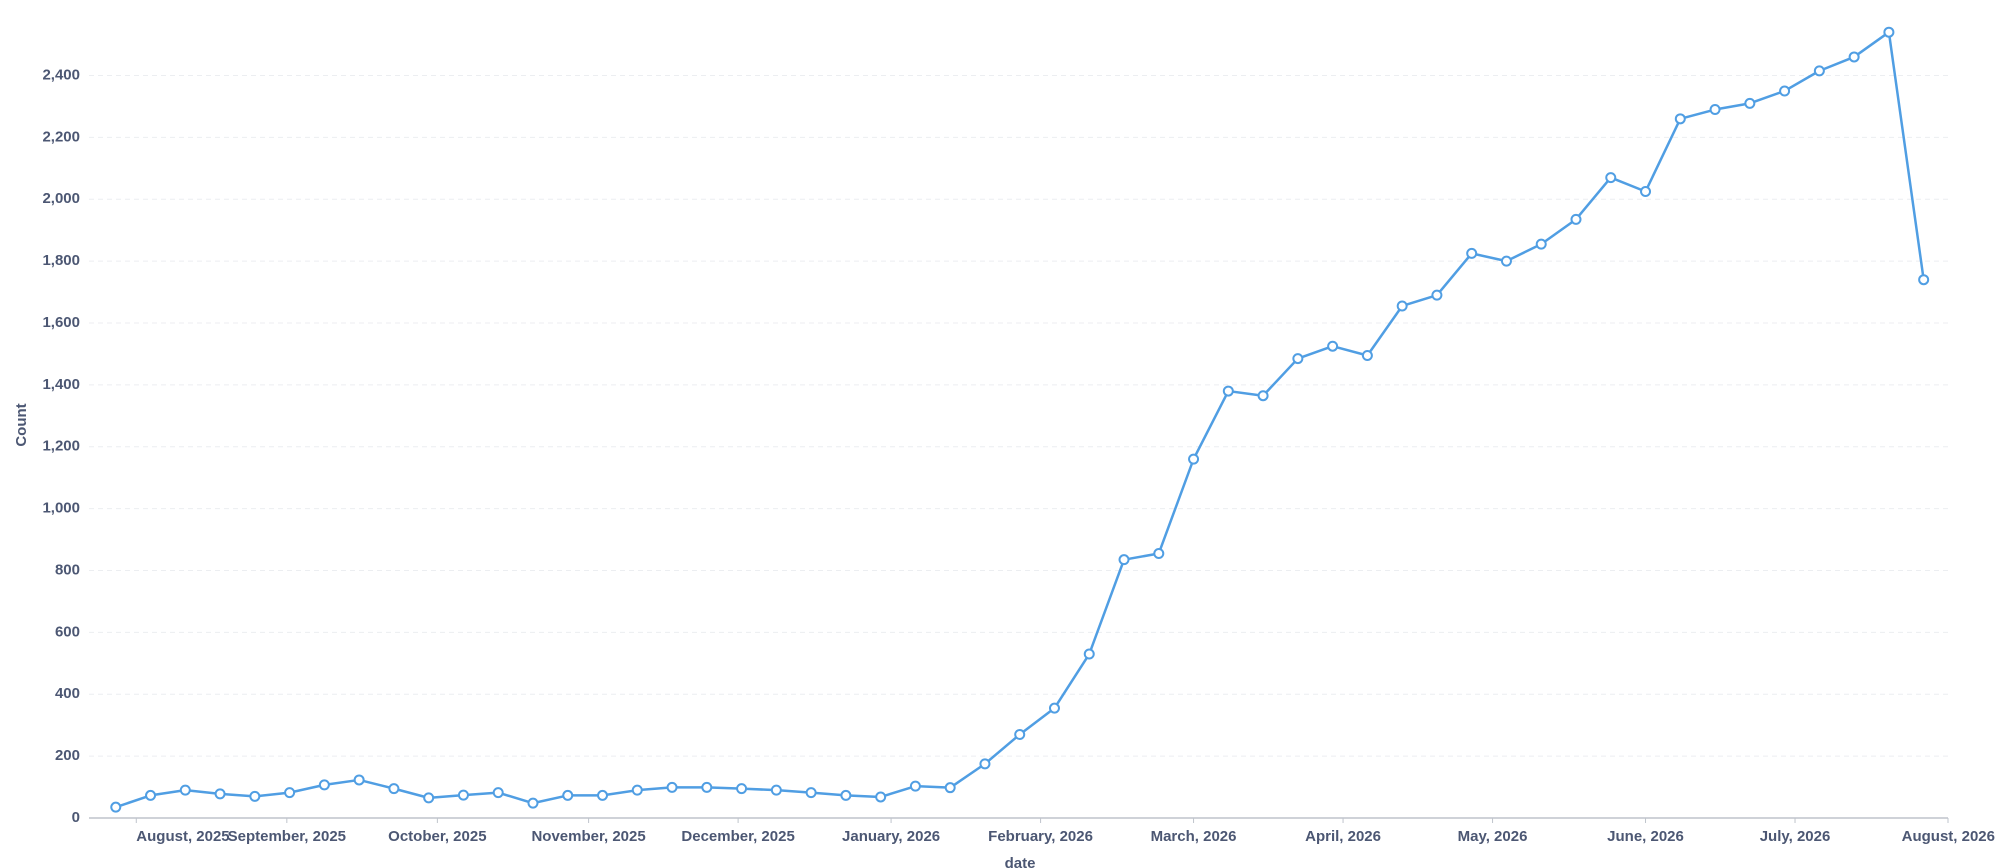  Describe the element at coordinates (61, 322) in the screenshot. I see `y-tick-label: 1,600` at that location.